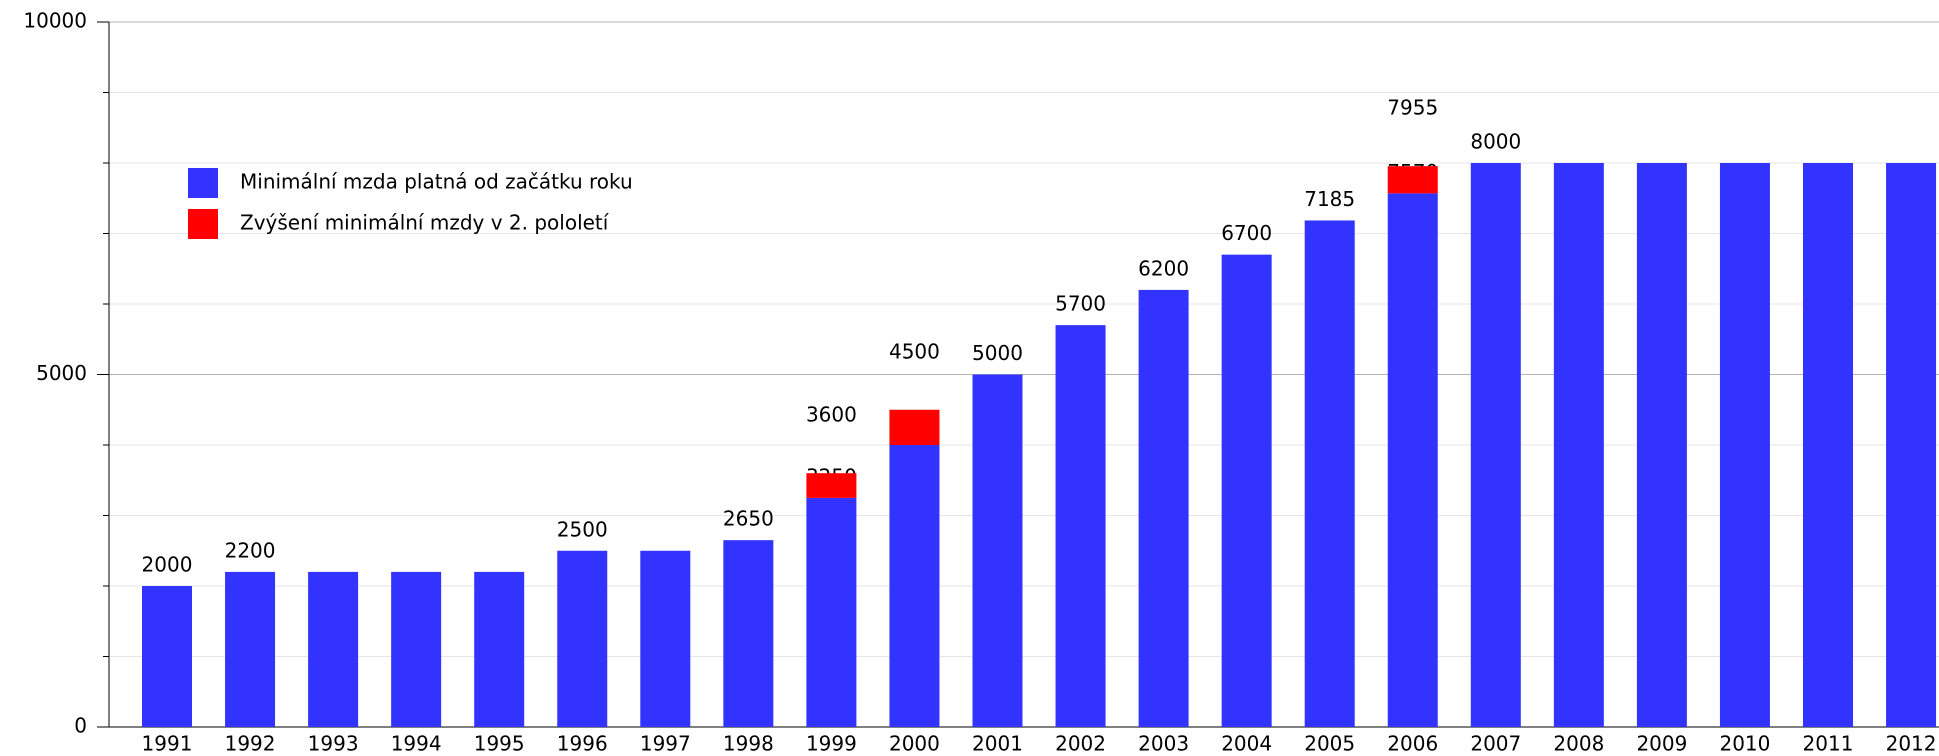  Describe the element at coordinates (1246, 744) in the screenshot. I see `x-tick-label: 2004` at that location.